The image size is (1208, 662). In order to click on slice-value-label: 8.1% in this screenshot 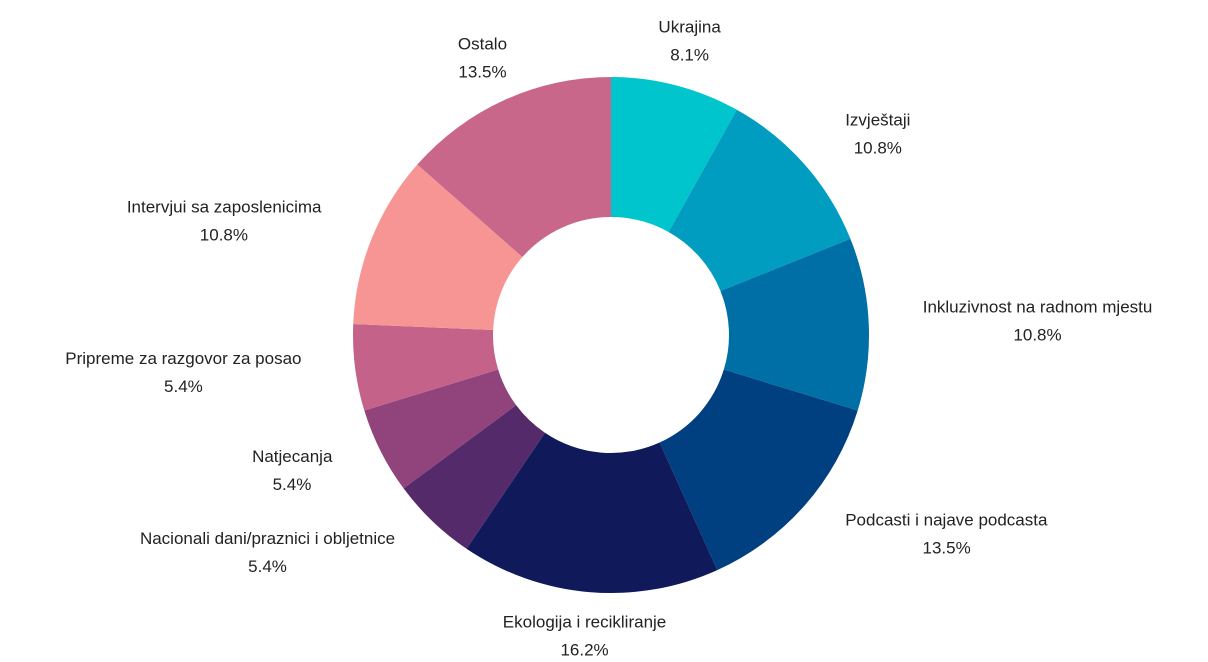, I will do `click(689, 54)`.